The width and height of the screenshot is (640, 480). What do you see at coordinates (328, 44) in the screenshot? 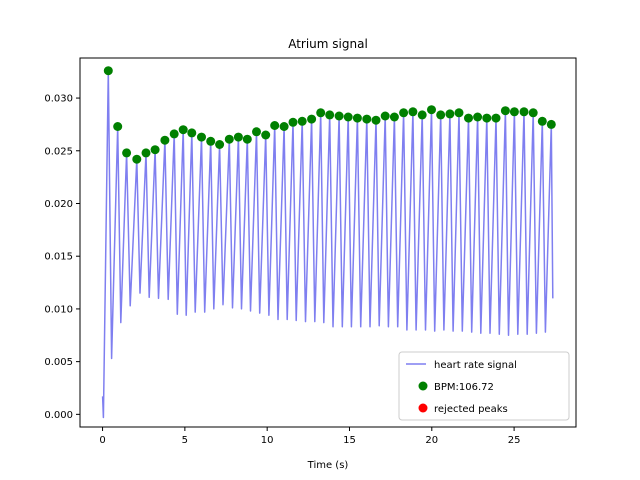
I see `chart-title: Atrium signal` at bounding box center [328, 44].